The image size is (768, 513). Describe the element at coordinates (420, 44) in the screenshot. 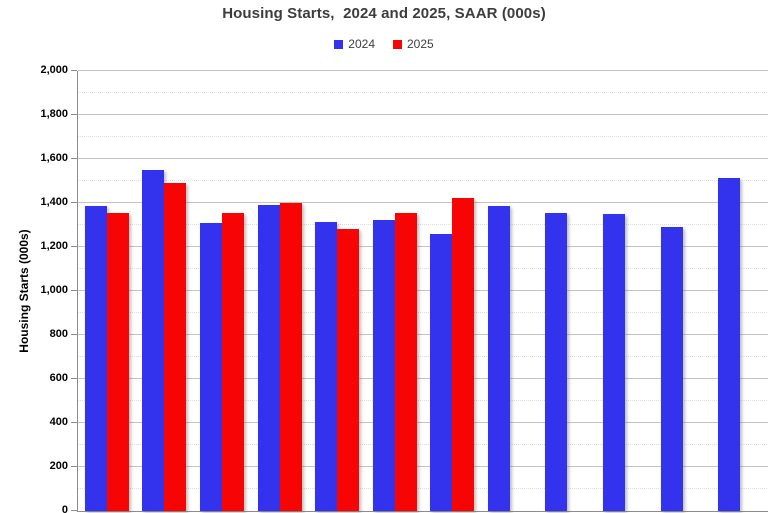

I see `legend-label-2025: 2025` at that location.